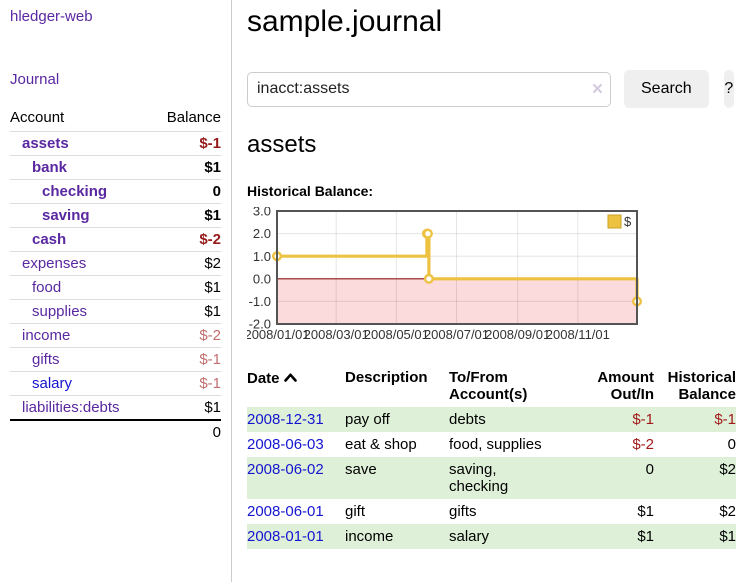 Image resolution: width=742 pixels, height=582 pixels. What do you see at coordinates (429, 89) in the screenshot?
I see `search-input` at bounding box center [429, 89].